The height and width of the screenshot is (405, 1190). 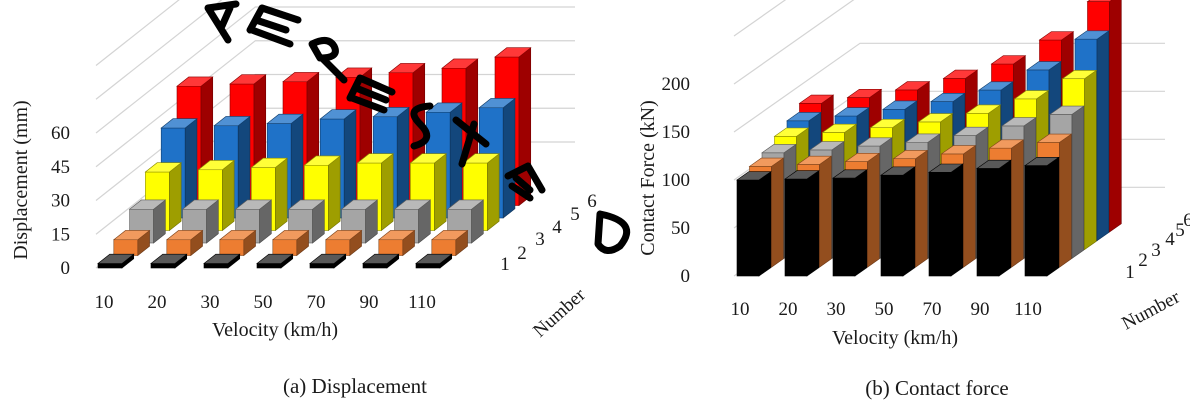 What do you see at coordinates (676, 84) in the screenshot?
I see `y-tick-label: 200` at bounding box center [676, 84].